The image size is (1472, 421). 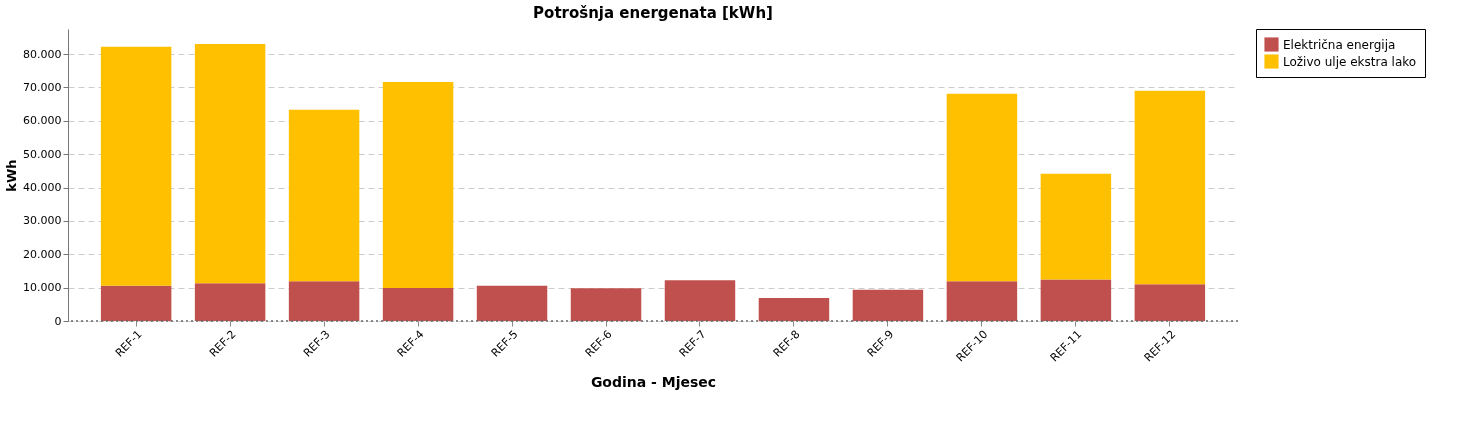 I want to click on y-axis-title: kWh, so click(x=12, y=175).